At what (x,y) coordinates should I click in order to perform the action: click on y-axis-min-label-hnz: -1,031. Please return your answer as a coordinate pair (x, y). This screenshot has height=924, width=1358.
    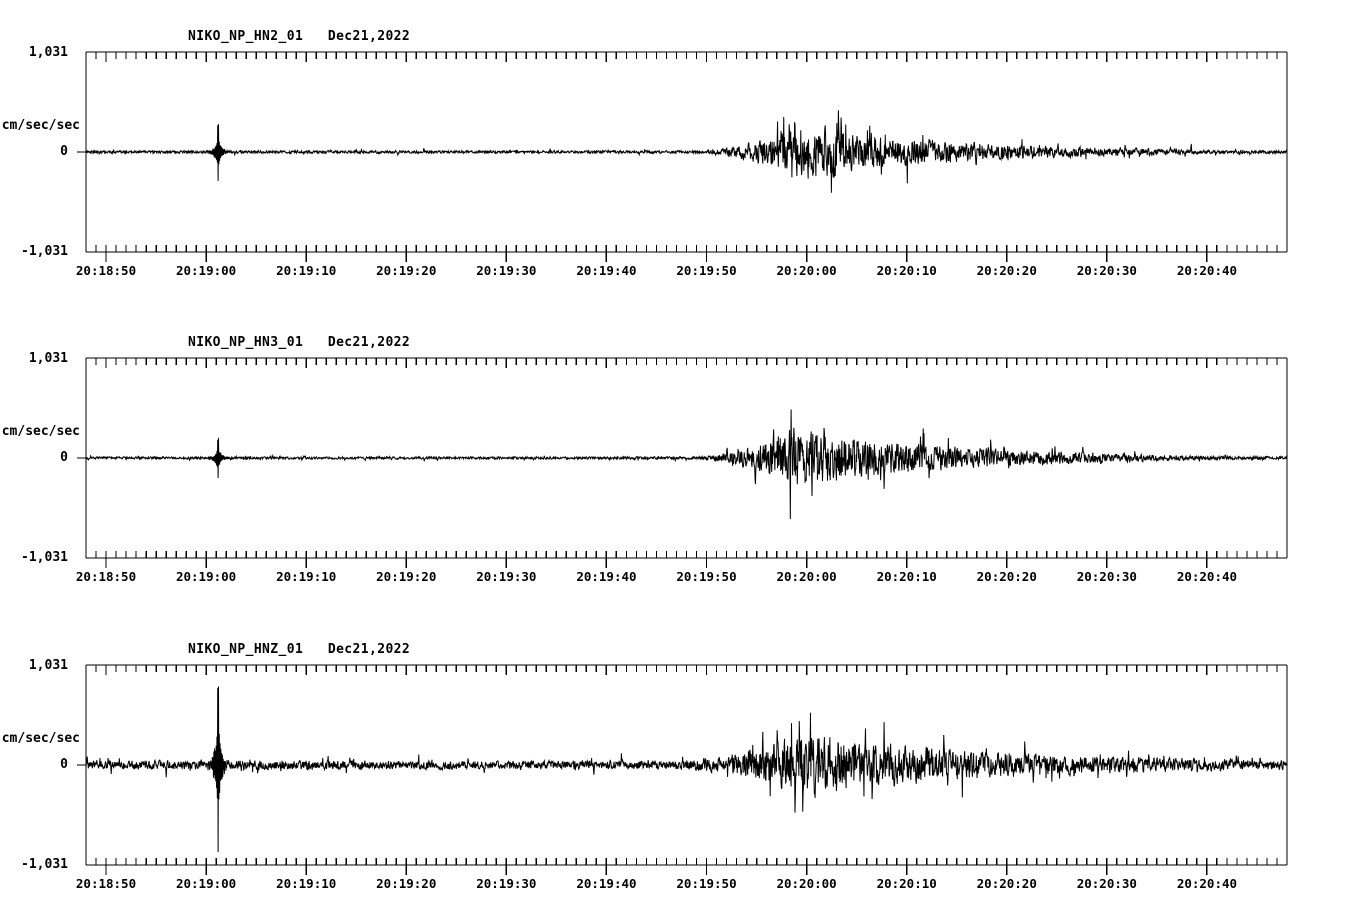
    Looking at the image, I should click on (44, 864).